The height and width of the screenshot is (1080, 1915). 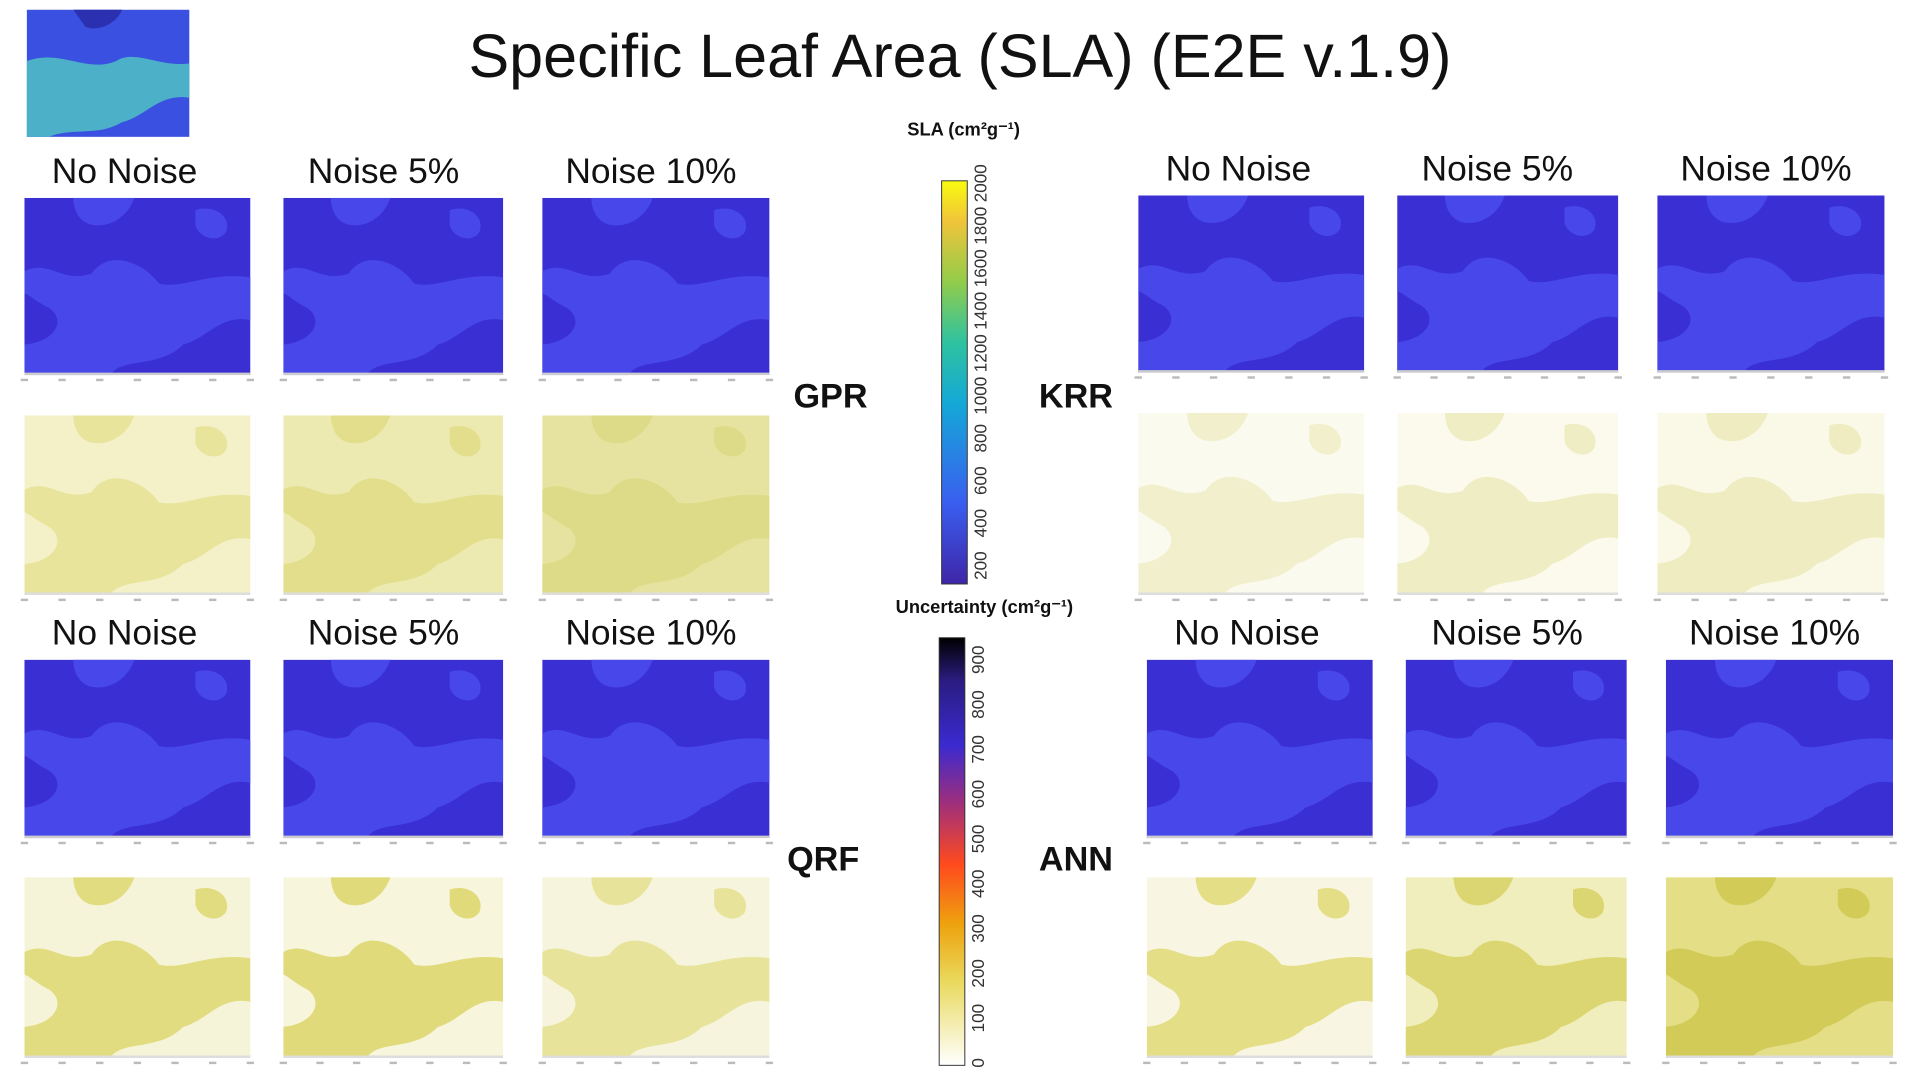 I want to click on colorbar-tick-label: 600, so click(x=980, y=480).